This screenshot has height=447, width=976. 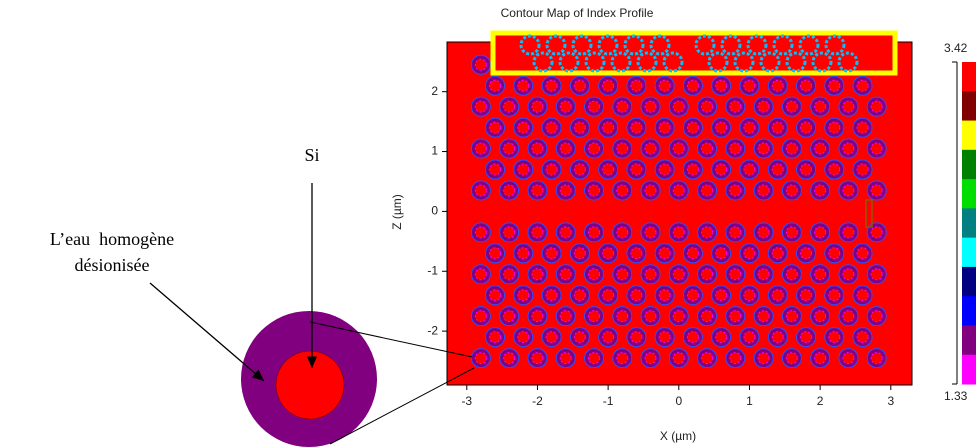 I want to click on y-tick-label: 1, so click(x=434, y=151).